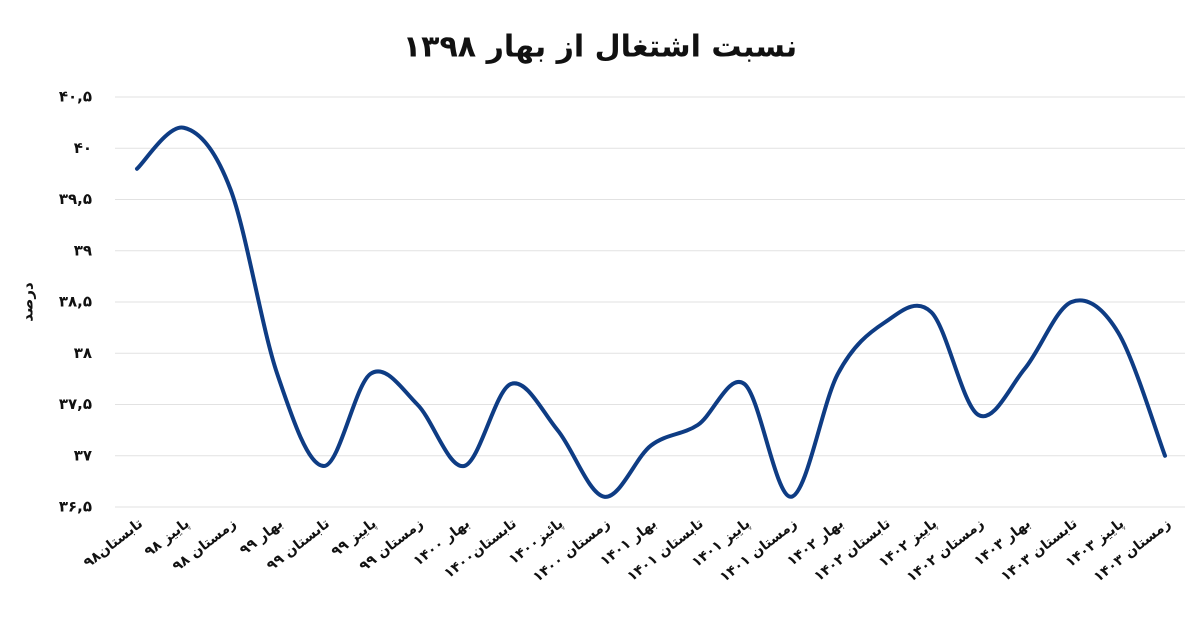  What do you see at coordinates (83, 455) in the screenshot?
I see `y-tick-label: ۳۷` at bounding box center [83, 455].